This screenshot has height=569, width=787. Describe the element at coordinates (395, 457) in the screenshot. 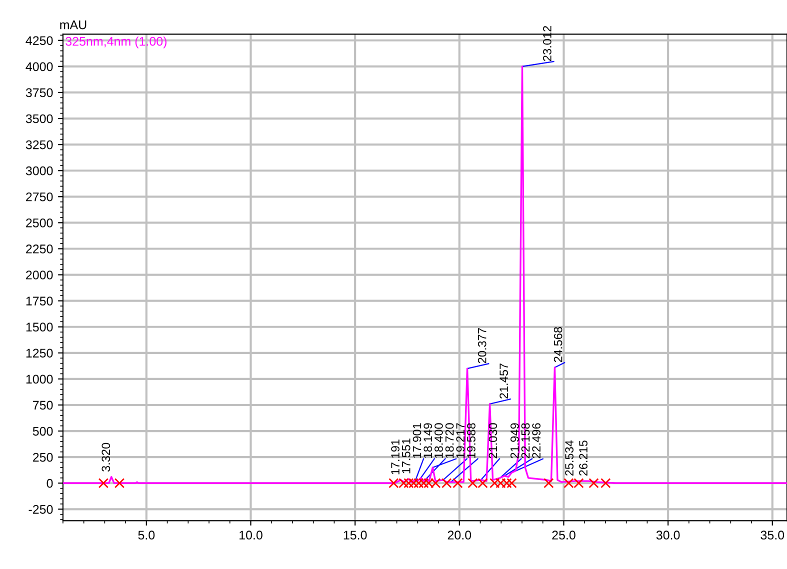

I see `annotation: 17.191` at that location.